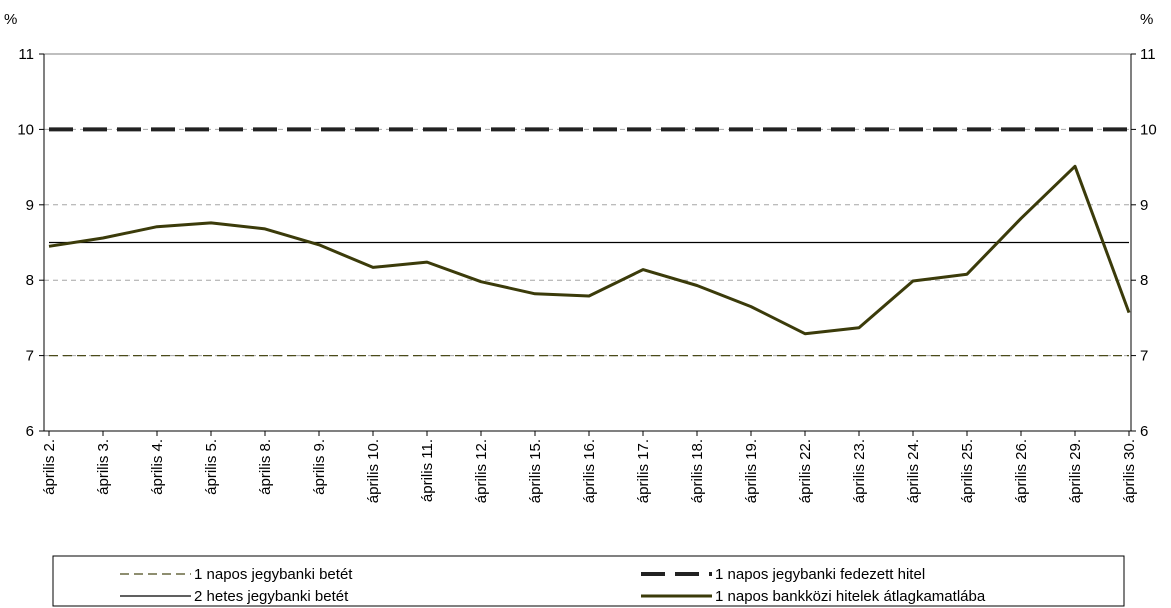 This screenshot has width=1171, height=608. What do you see at coordinates (751, 471) in the screenshot?
I see `x-tick-label: április 19.` at bounding box center [751, 471].